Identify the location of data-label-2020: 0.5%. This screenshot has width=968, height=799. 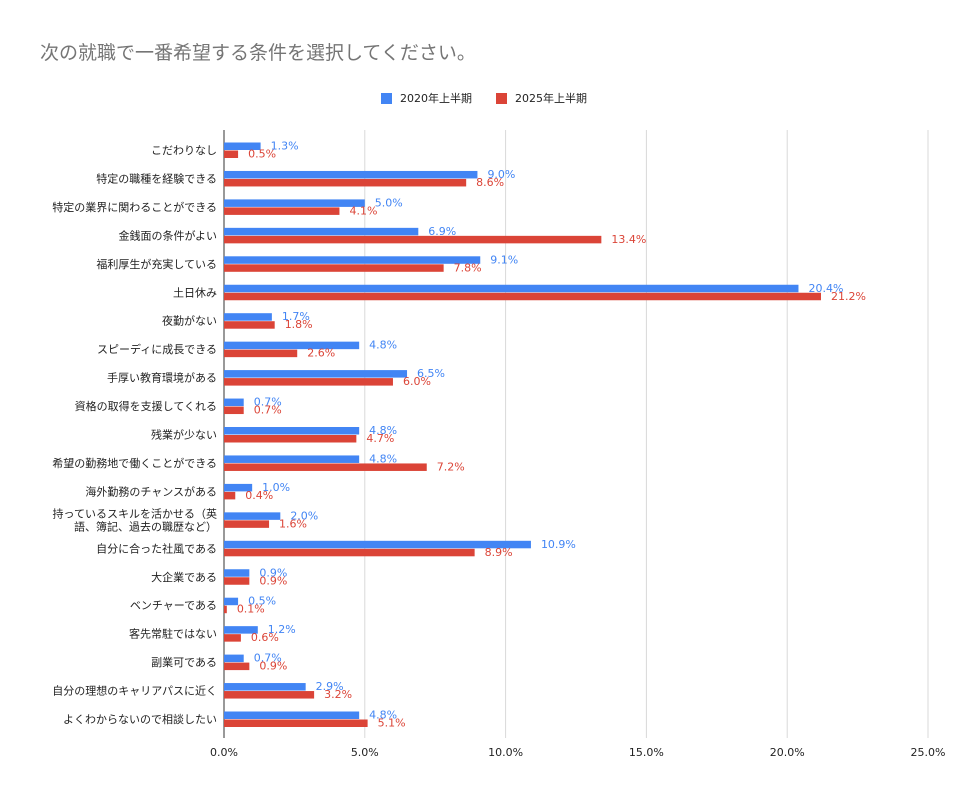
(262, 601).